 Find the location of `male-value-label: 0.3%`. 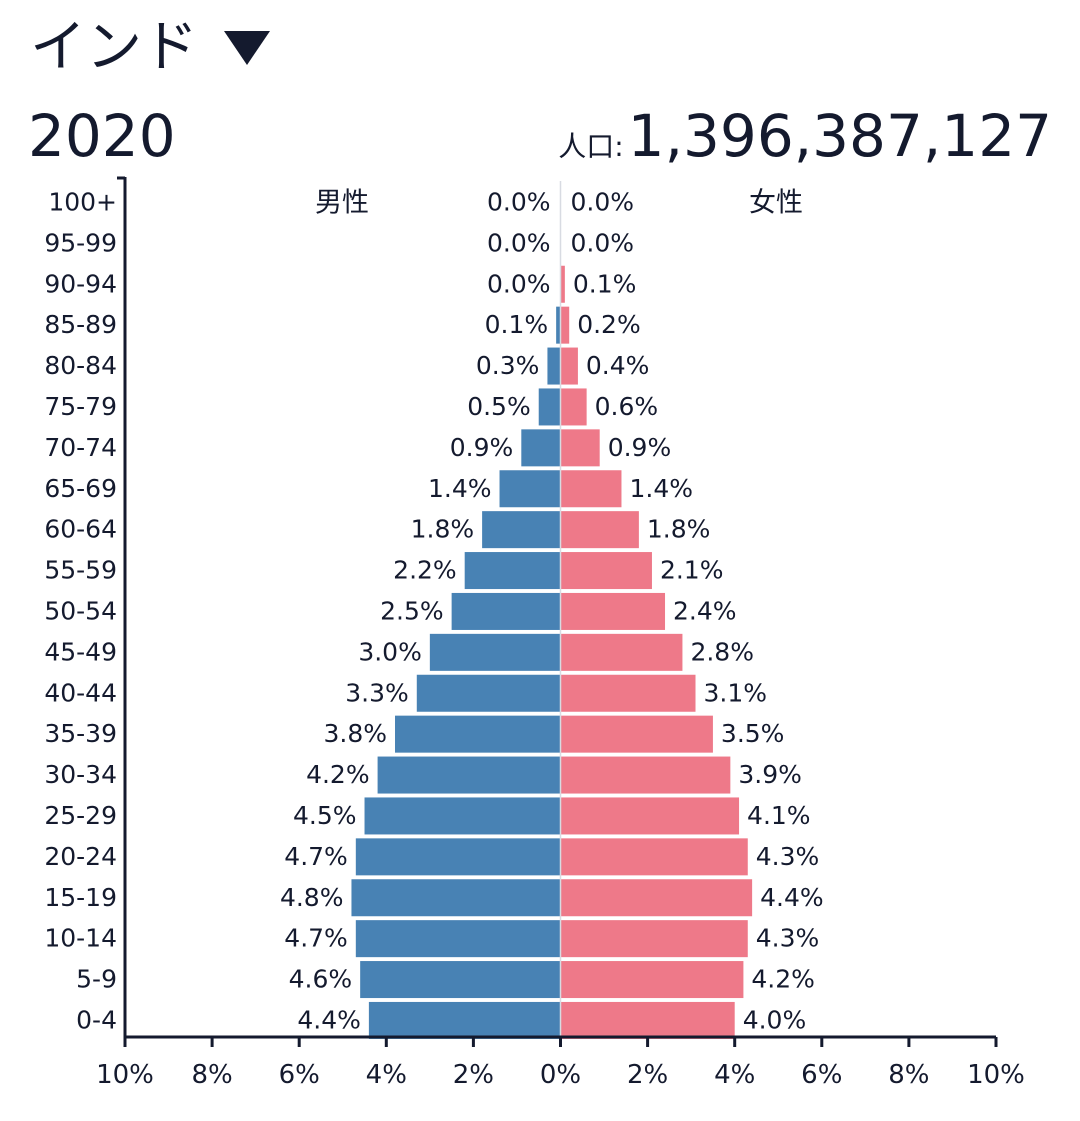

male-value-label: 0.3% is located at coordinates (508, 365).